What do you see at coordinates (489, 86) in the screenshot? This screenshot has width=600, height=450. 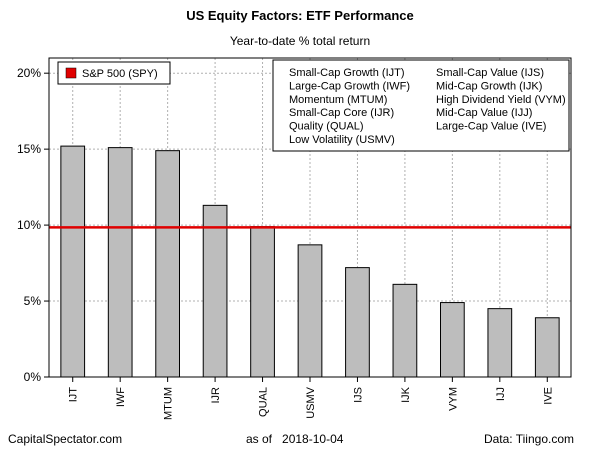 I see `ticker-key-item: Mid-Cap Growth (IJK)` at bounding box center [489, 86].